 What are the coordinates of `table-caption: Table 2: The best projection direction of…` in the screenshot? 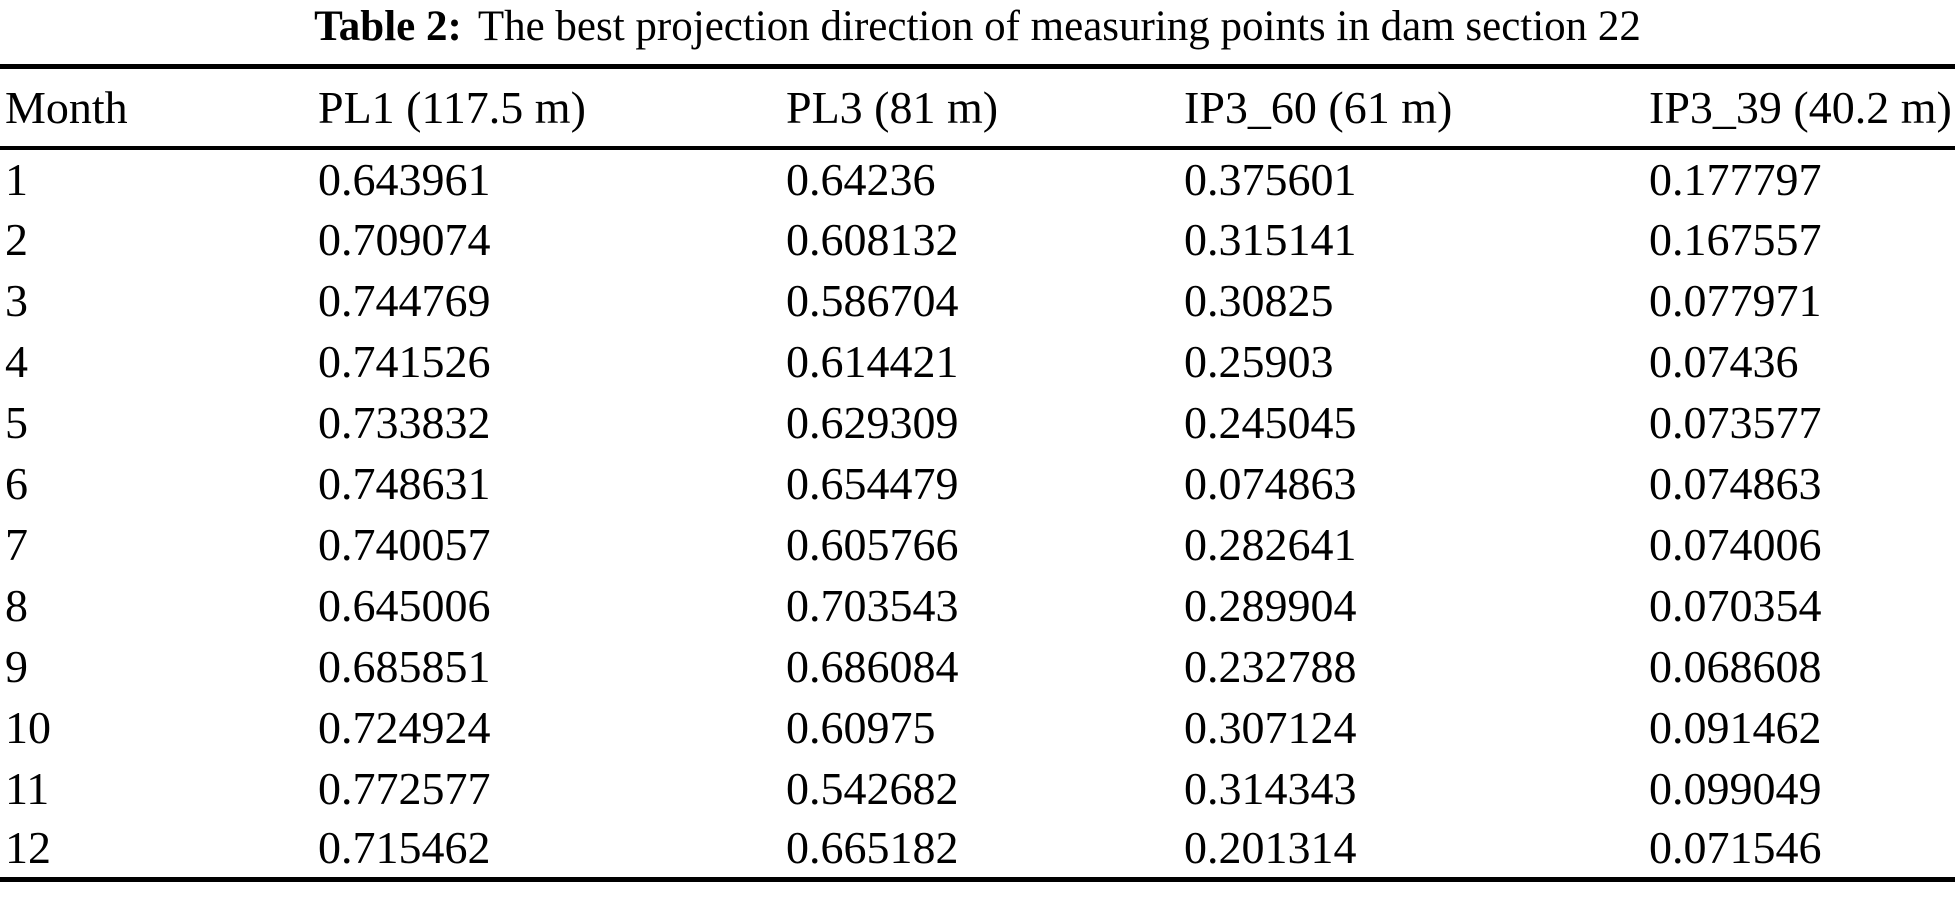 It's located at (977, 26).